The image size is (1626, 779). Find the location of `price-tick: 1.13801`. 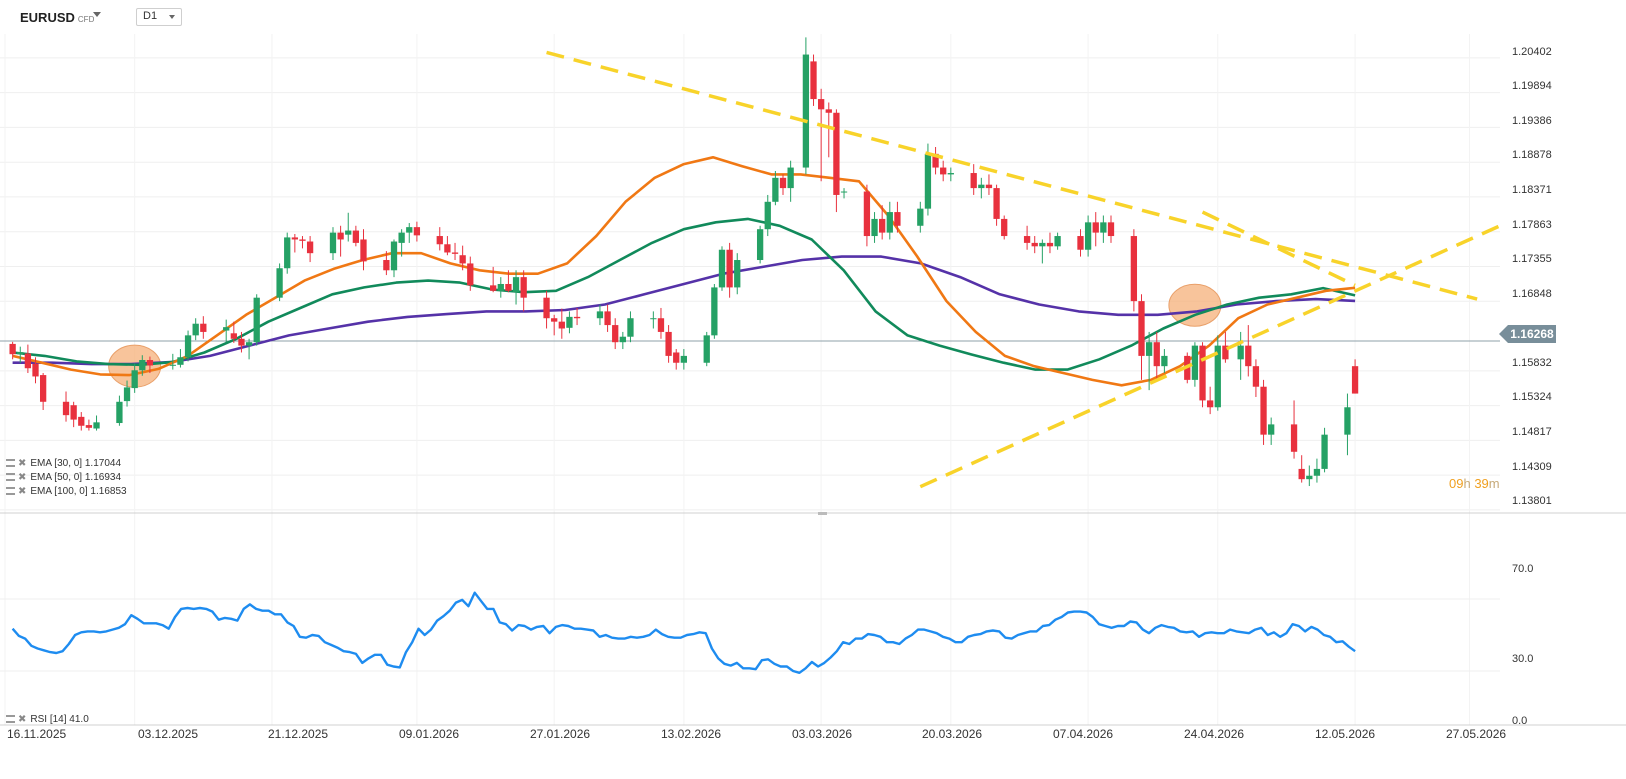

price-tick: 1.13801 is located at coordinates (1532, 501).